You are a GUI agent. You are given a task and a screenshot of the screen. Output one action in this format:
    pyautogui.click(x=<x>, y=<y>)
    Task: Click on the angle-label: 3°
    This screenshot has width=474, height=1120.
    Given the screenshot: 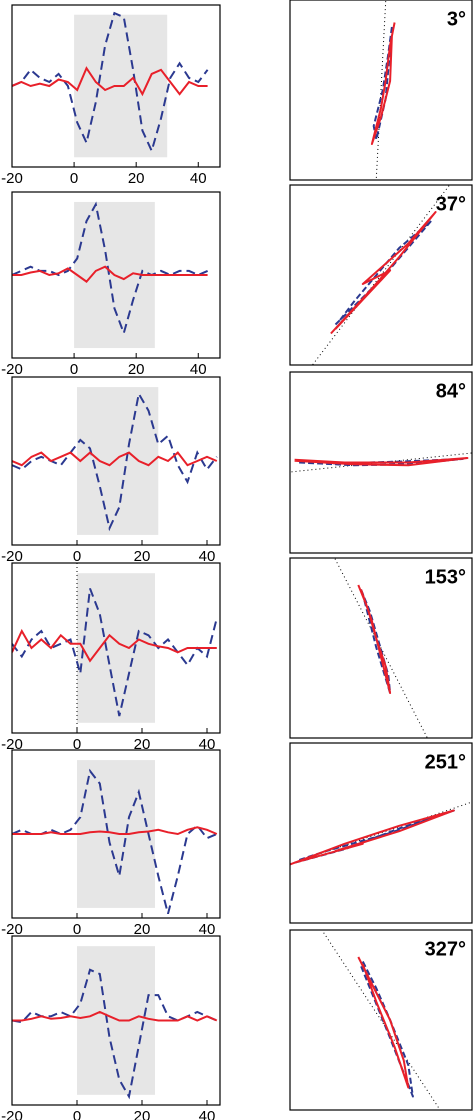 What is the action you would take?
    pyautogui.click(x=456, y=19)
    